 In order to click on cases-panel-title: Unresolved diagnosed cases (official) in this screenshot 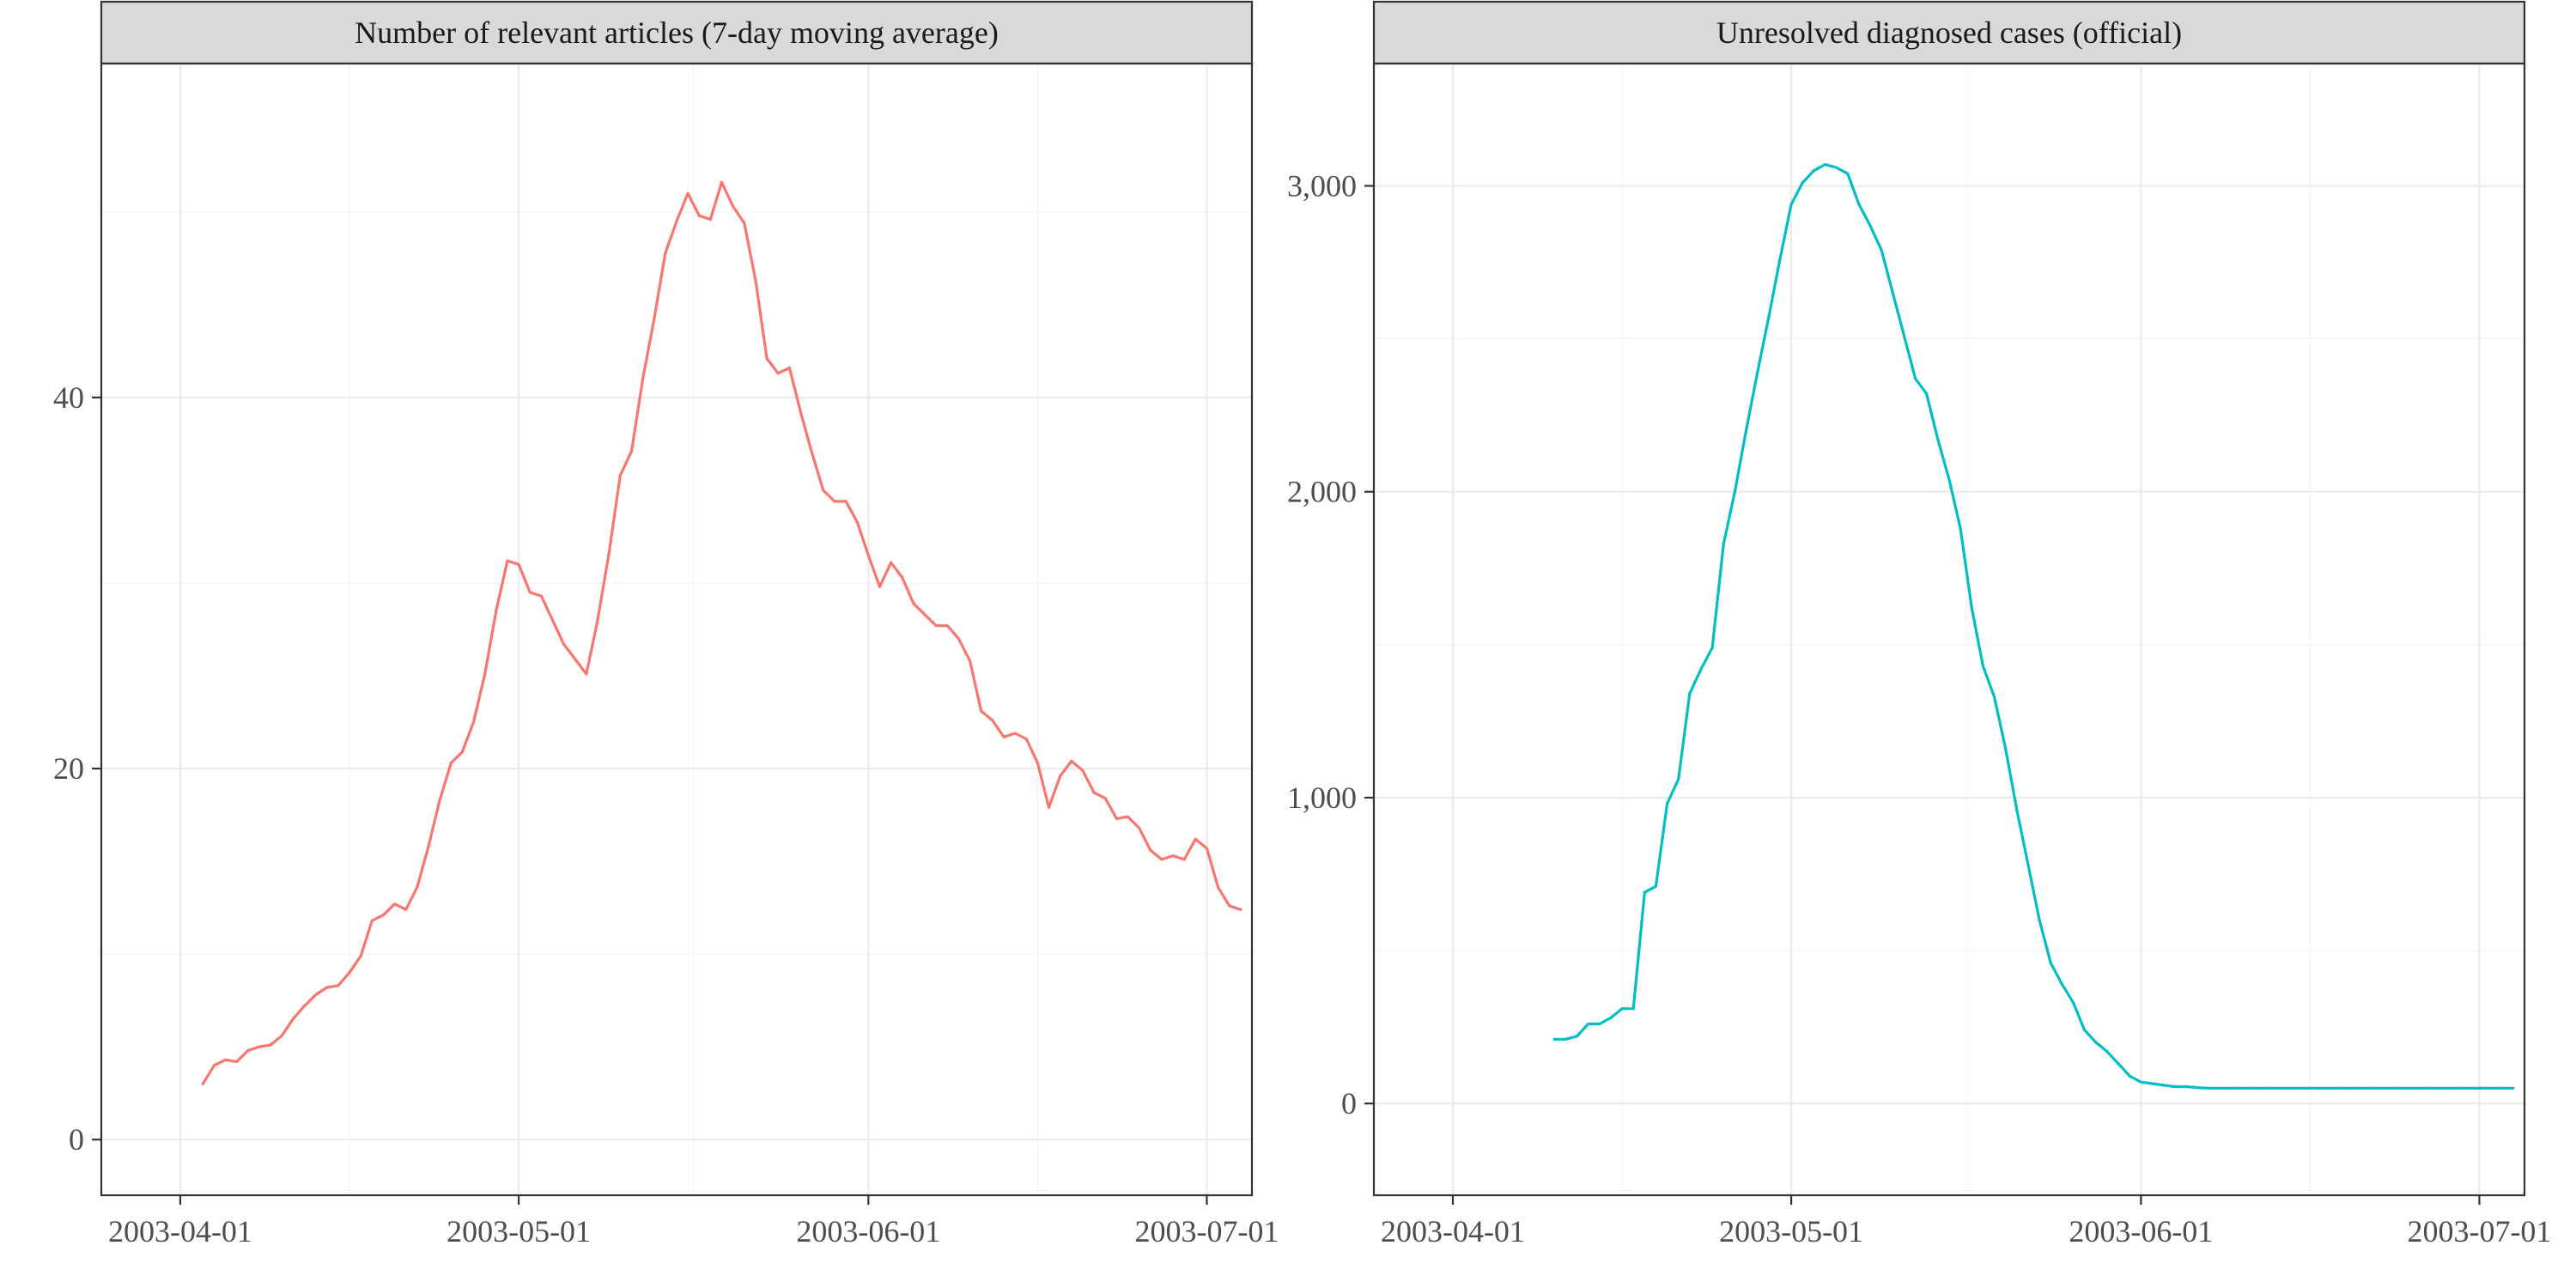, I will do `click(1949, 32)`.